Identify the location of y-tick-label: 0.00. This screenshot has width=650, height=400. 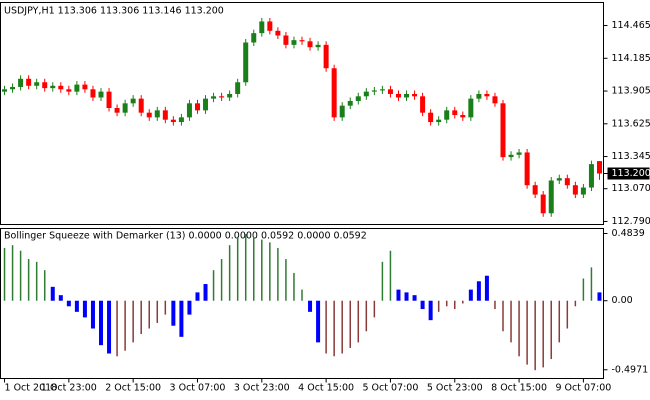
(622, 300).